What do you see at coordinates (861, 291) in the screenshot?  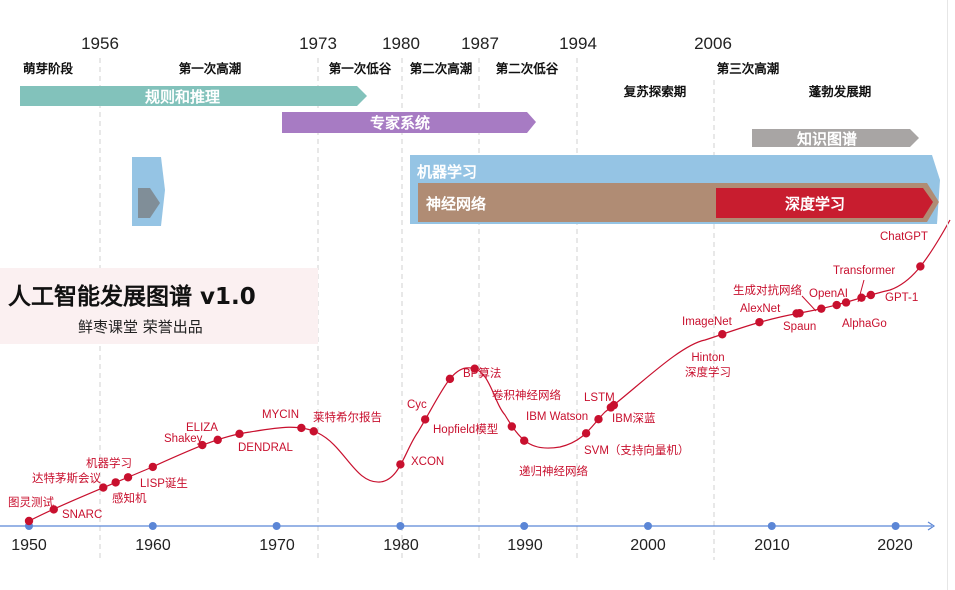 I see `transformer-leader-line` at bounding box center [861, 291].